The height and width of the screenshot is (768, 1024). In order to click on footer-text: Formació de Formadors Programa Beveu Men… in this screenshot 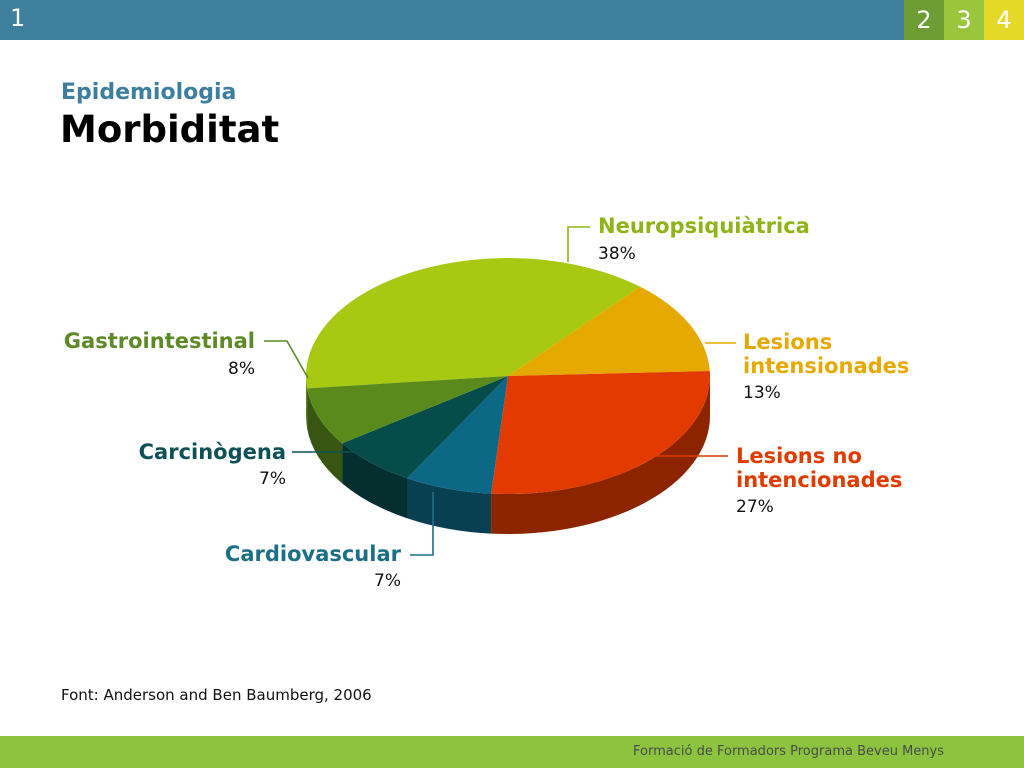, I will do `click(788, 751)`.